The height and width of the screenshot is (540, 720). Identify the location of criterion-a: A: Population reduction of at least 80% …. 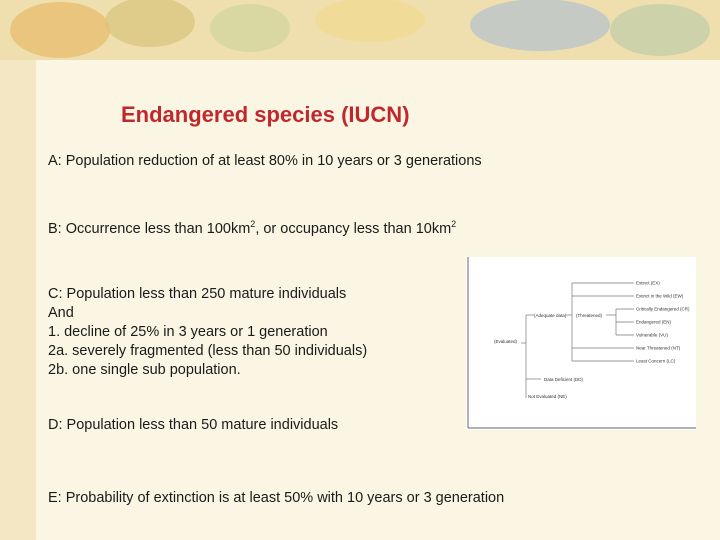
(265, 161).